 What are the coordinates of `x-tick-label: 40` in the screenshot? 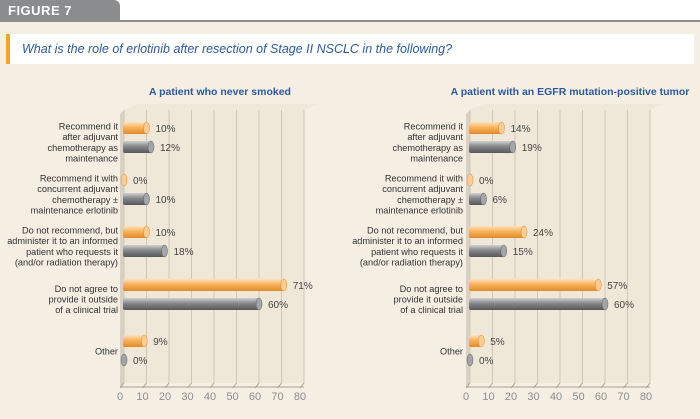 It's located at (210, 397).